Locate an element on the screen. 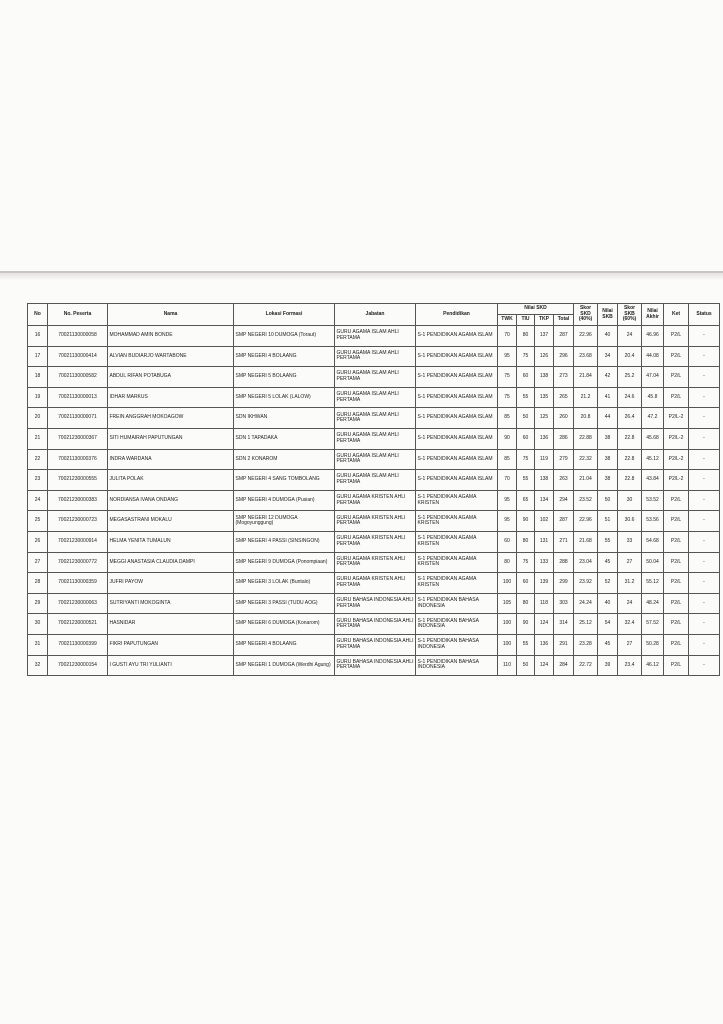 Image resolution: width=723 pixels, height=1024 pixels. cell-pendidikan: S-1 PENDIDIKAN AGAMA KRISTEN is located at coordinates (456, 541).